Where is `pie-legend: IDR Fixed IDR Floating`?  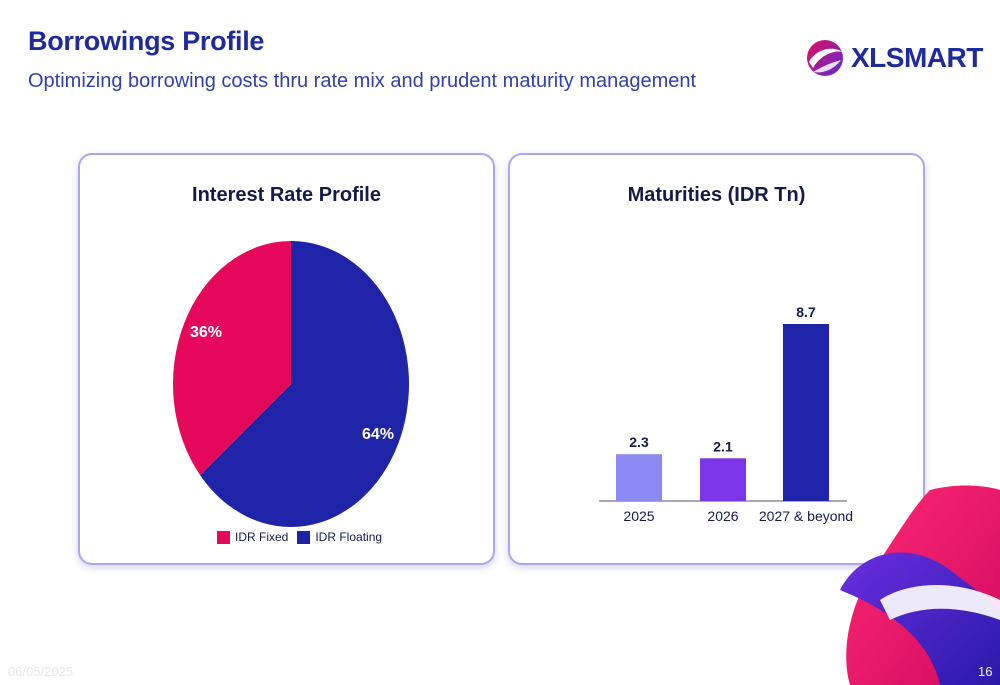 pie-legend: IDR Fixed IDR Floating is located at coordinates (304, 537).